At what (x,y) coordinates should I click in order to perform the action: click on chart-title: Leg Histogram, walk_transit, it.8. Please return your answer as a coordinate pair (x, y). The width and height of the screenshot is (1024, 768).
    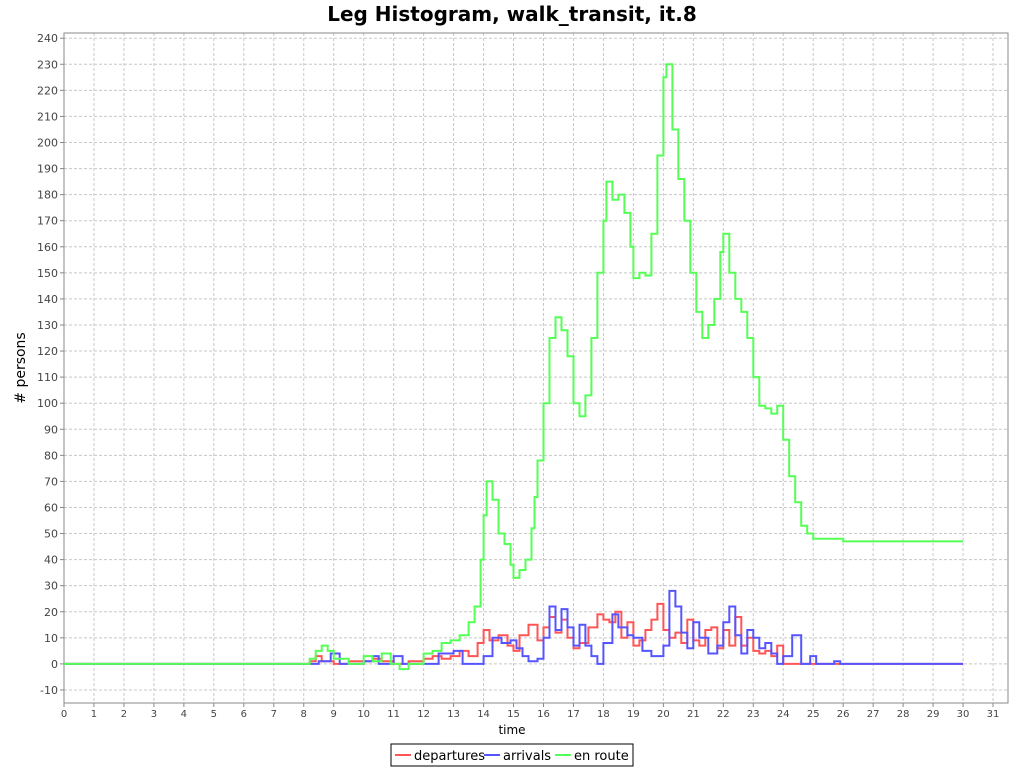
    Looking at the image, I should click on (512, 14).